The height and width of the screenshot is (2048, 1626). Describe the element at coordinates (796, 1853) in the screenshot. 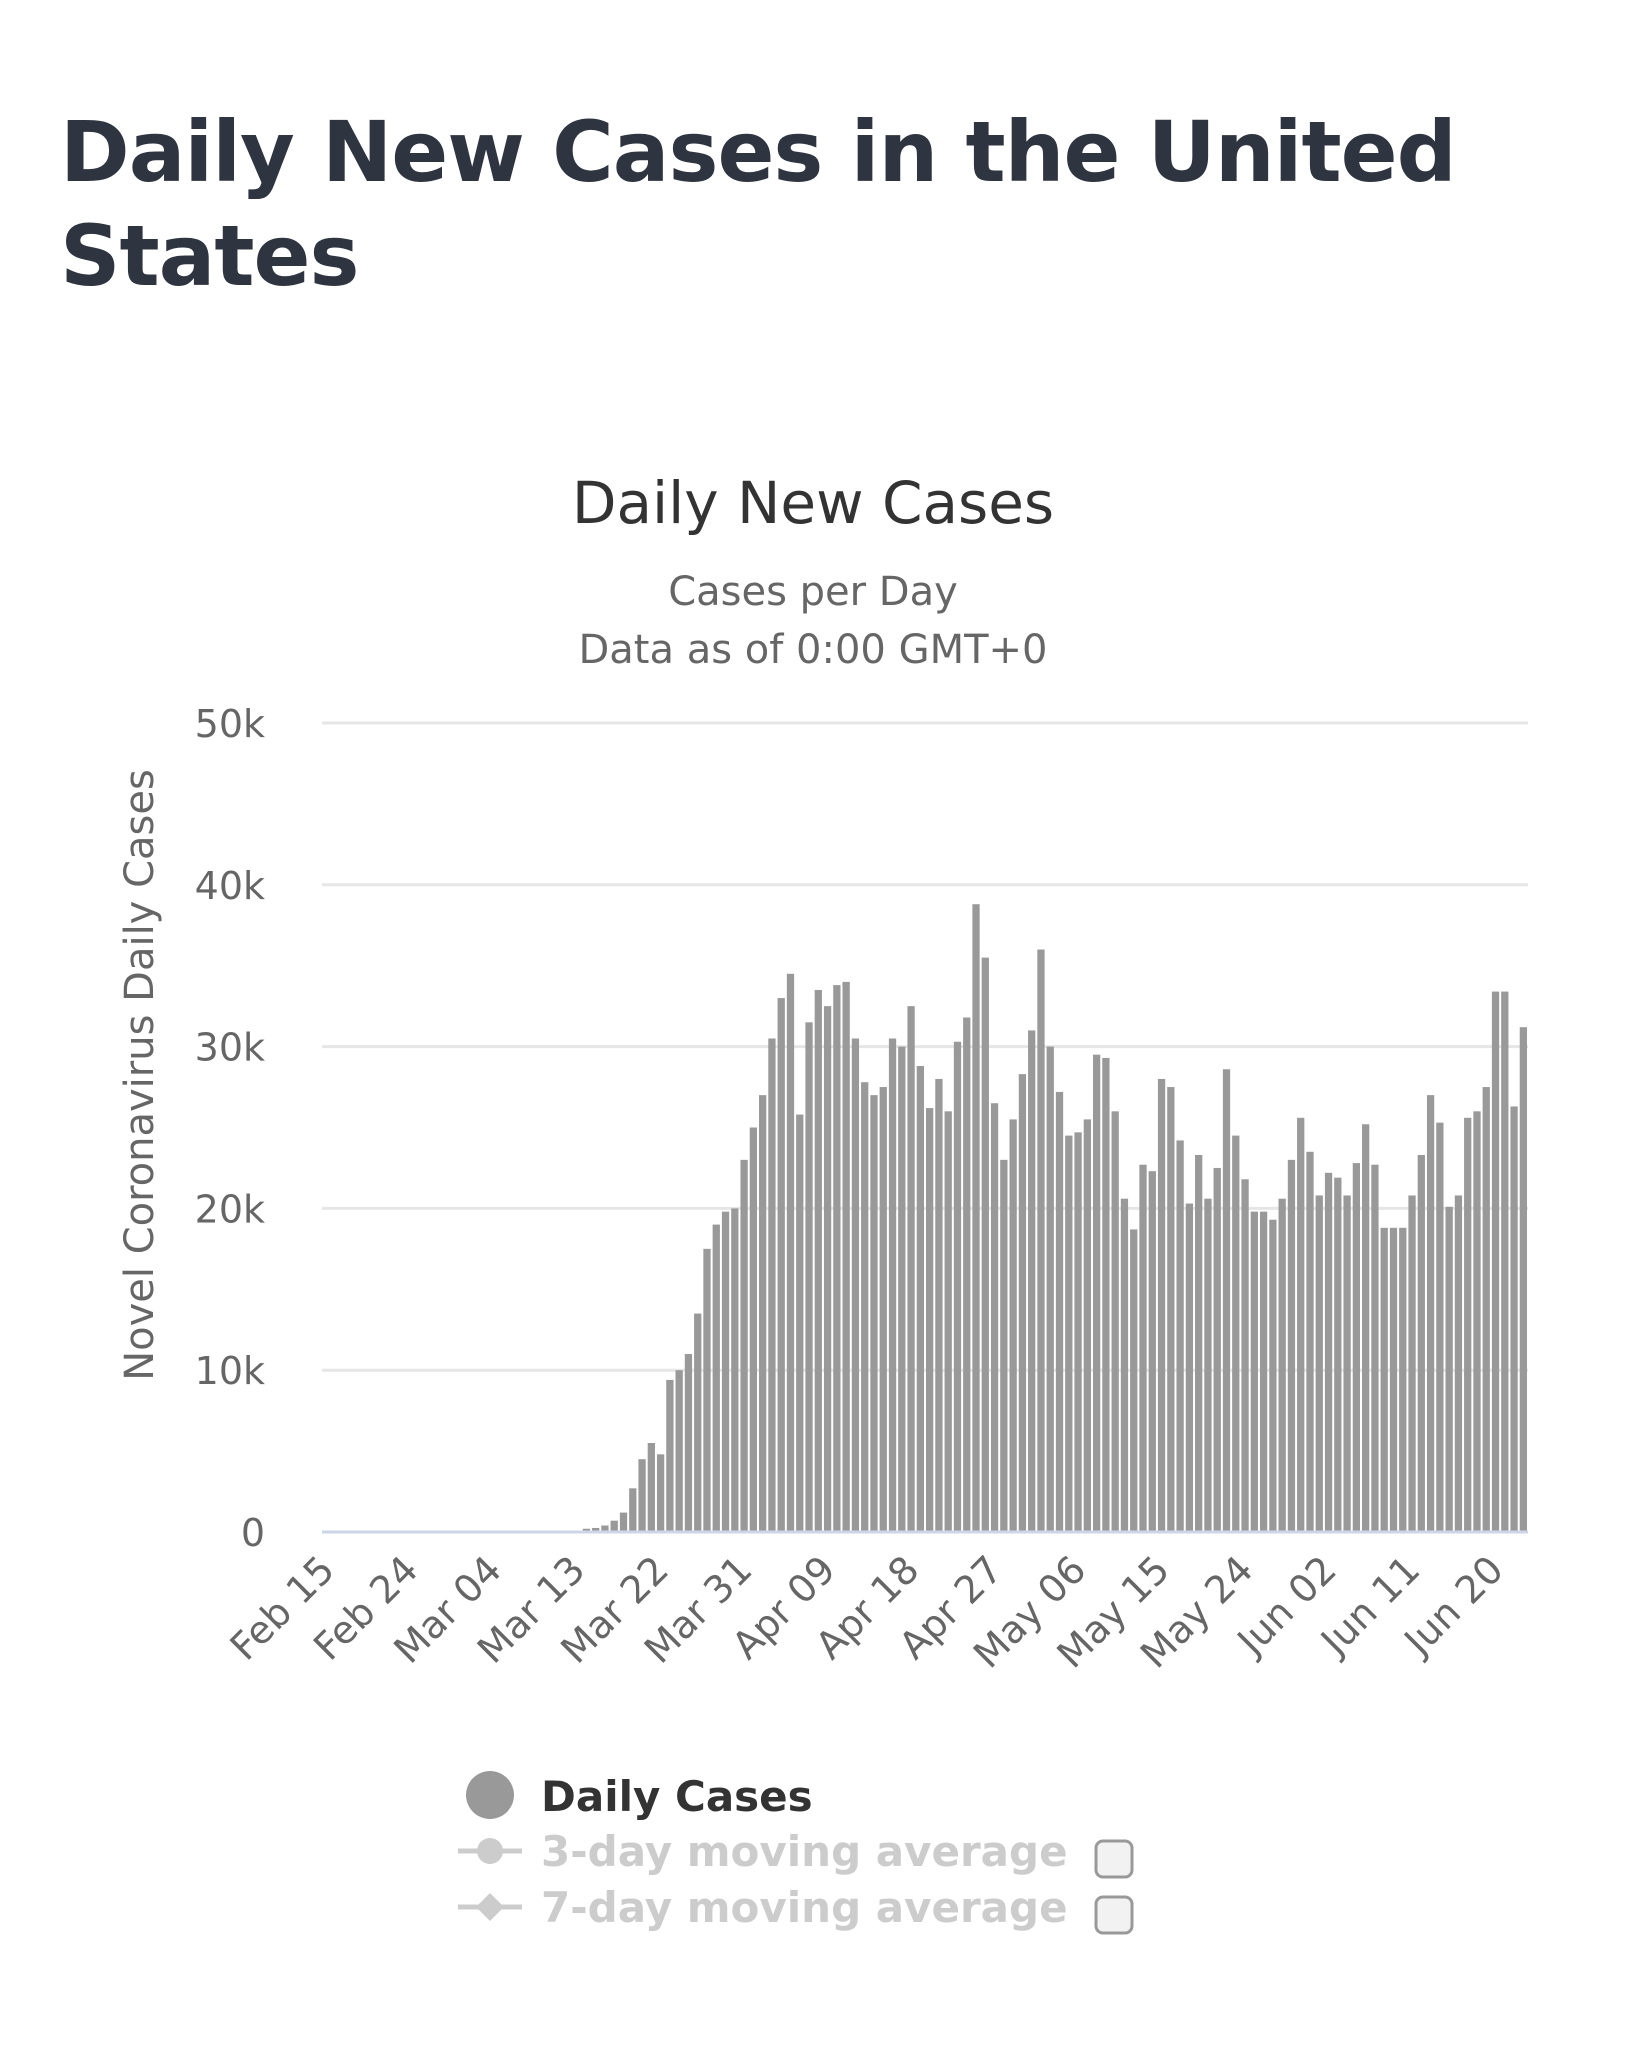

I see `legend-item-3-day-moving-average: 3-day moving average` at that location.